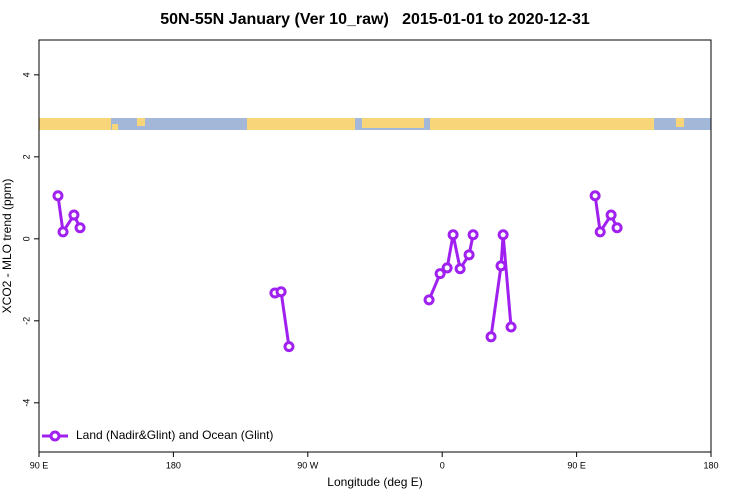 The height and width of the screenshot is (500, 750). Describe the element at coordinates (26, 156) in the screenshot. I see `y-tick-label: 2` at that location.